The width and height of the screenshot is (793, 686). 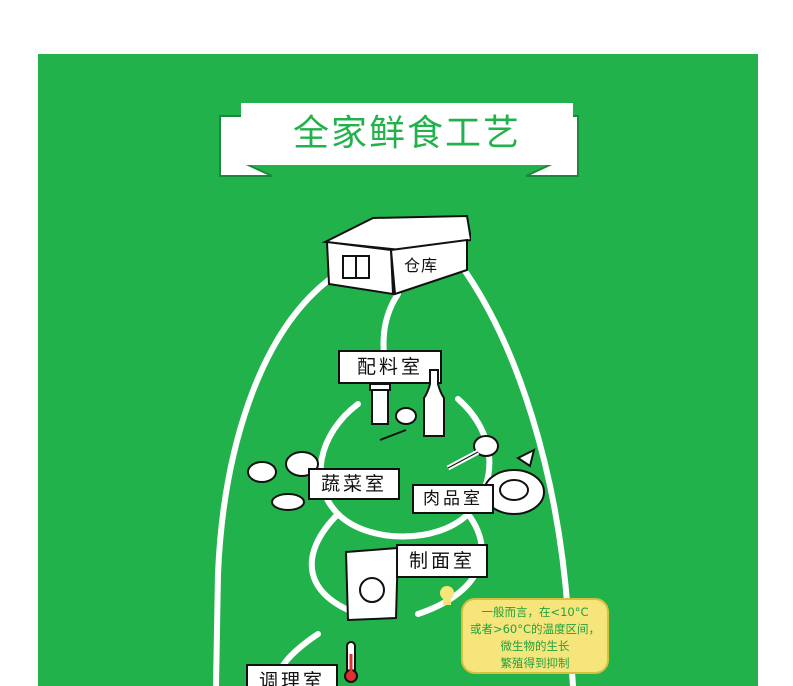 What do you see at coordinates (535, 646) in the screenshot?
I see `tip-line-3: 微生物的生长` at bounding box center [535, 646].